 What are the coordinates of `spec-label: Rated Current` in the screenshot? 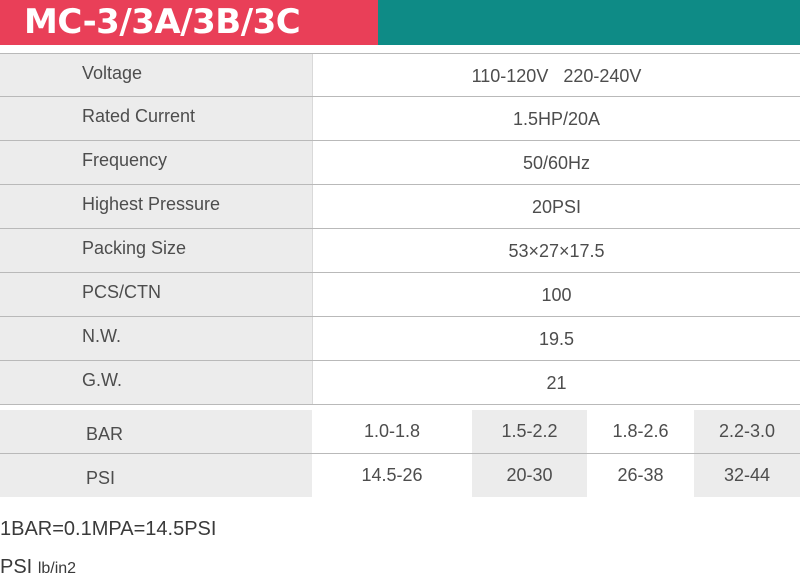 It's located at (156, 118).